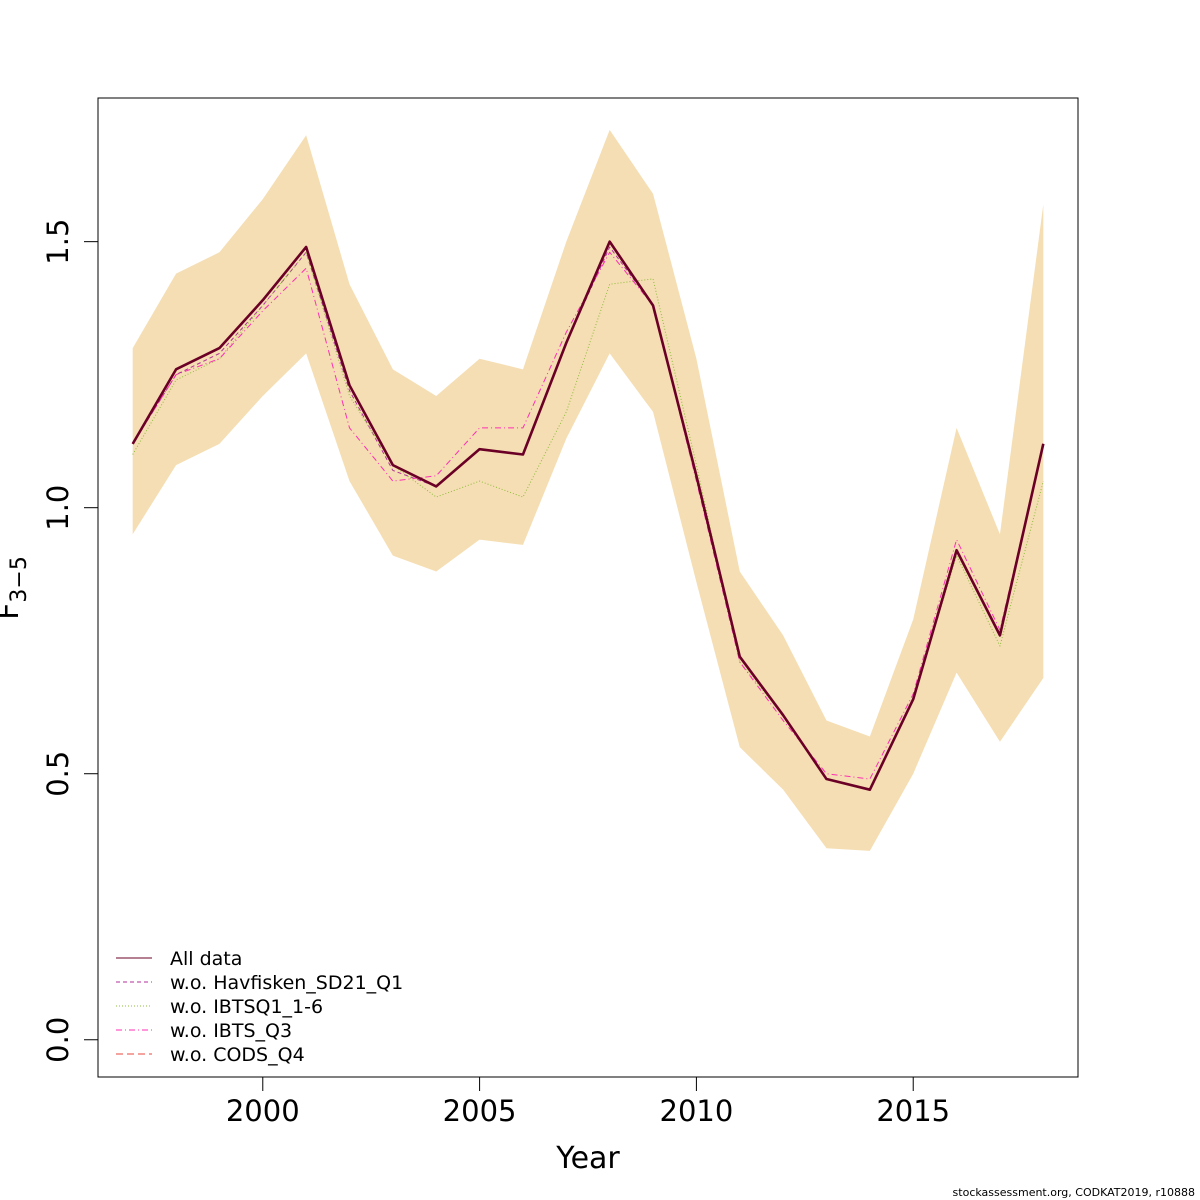 The image size is (1200, 1200). I want to click on legend-label-4: w.o. CODS_Q4, so click(237, 1055).